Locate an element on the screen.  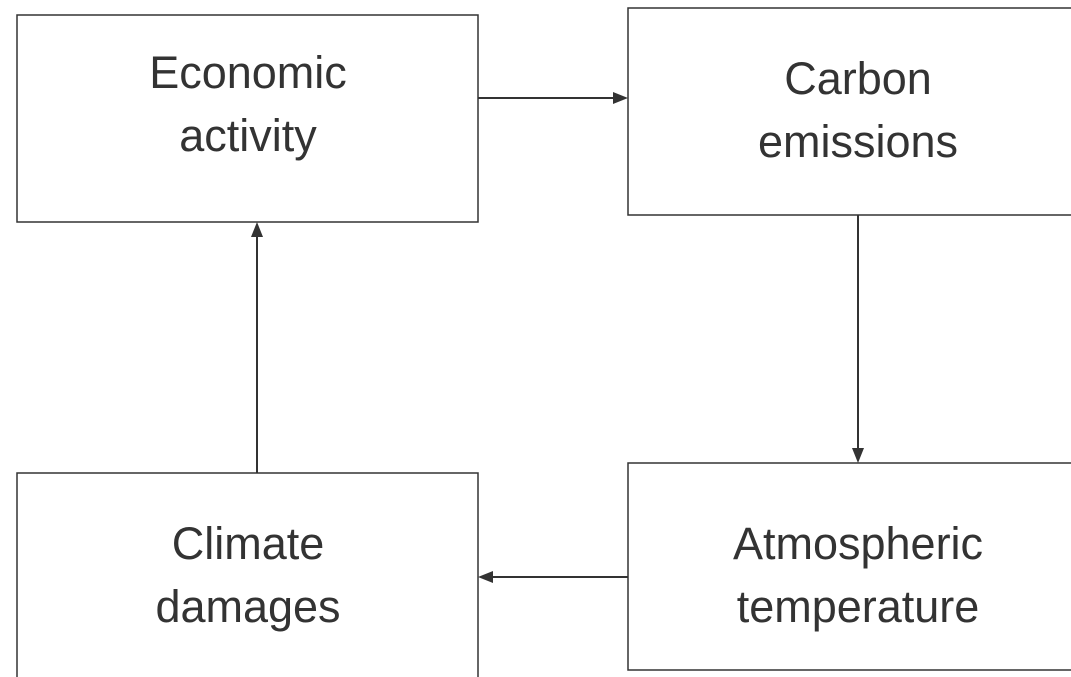
node-label: Carbon is located at coordinates (858, 78).